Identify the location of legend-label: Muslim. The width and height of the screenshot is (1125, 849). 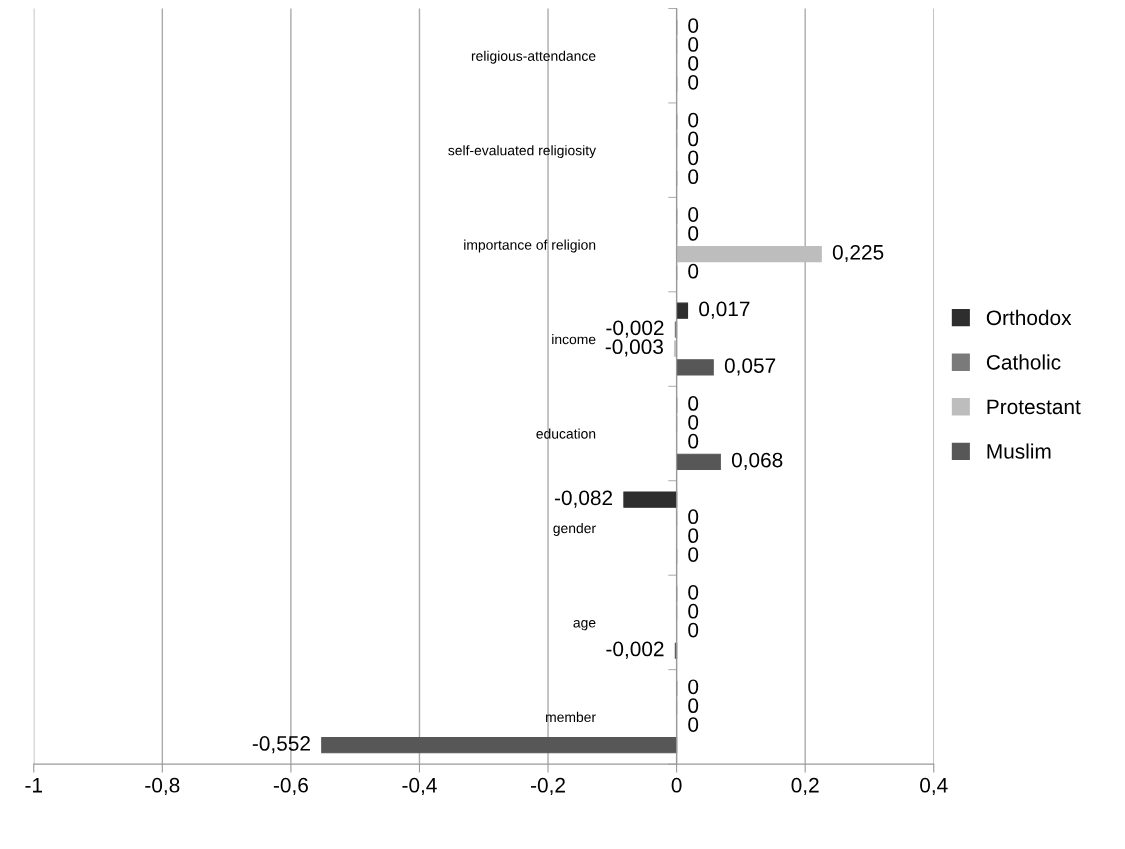
(1019, 451).